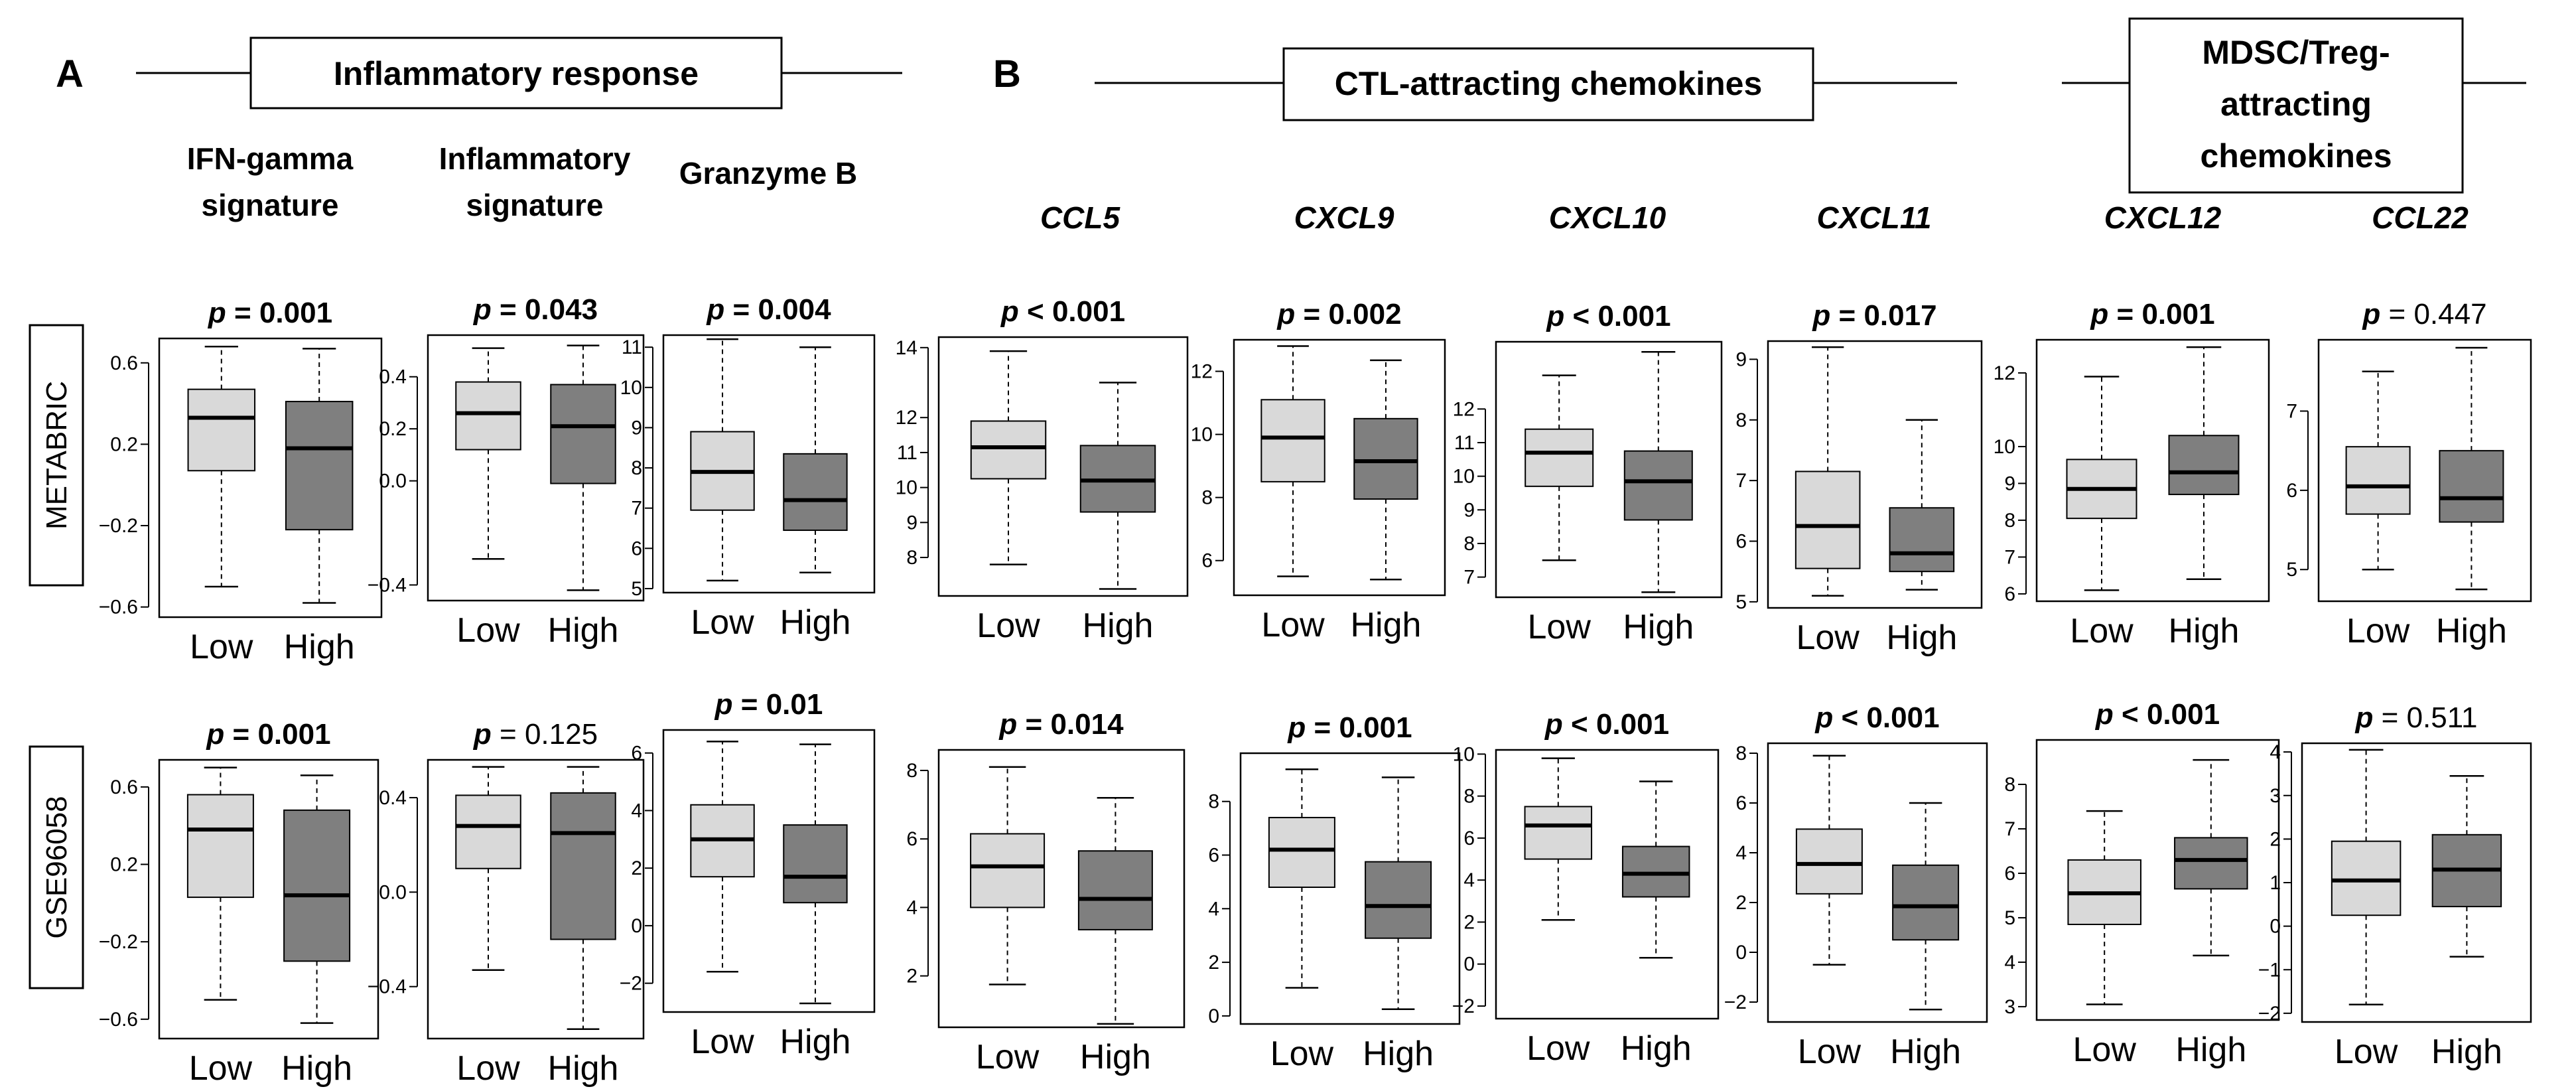 The width and height of the screenshot is (2576, 1089). Describe the element at coordinates (1549, 83) in the screenshot. I see `header-title: CTL-attracting chemokines` at that location.